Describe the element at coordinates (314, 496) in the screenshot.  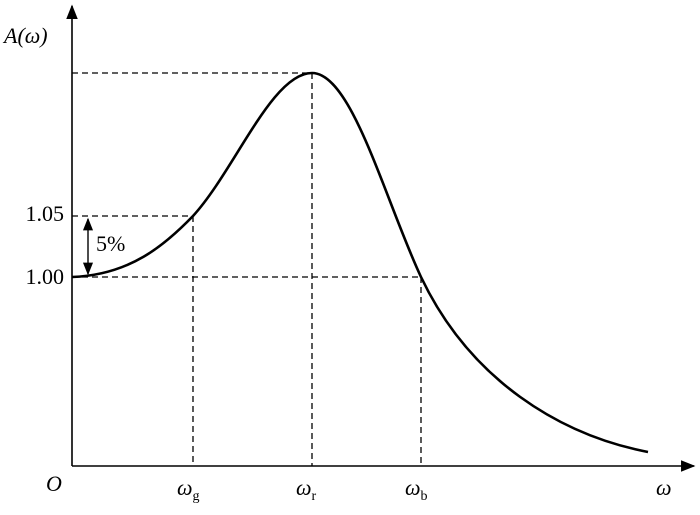
I see `subscript: r` at that location.